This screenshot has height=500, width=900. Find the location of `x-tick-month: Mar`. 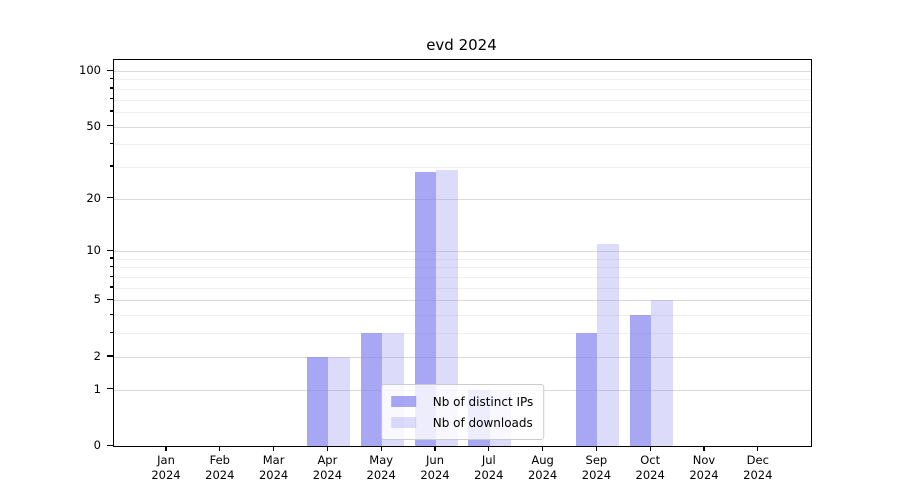

x-tick-month: Mar is located at coordinates (273, 460).